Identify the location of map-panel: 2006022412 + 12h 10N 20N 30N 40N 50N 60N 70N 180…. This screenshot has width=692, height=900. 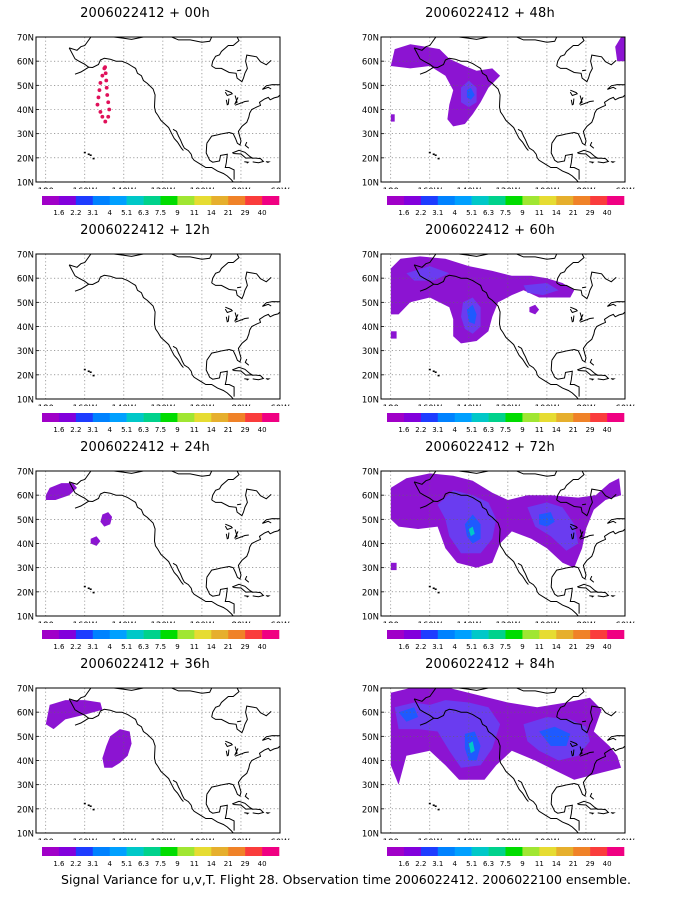
(145, 328).